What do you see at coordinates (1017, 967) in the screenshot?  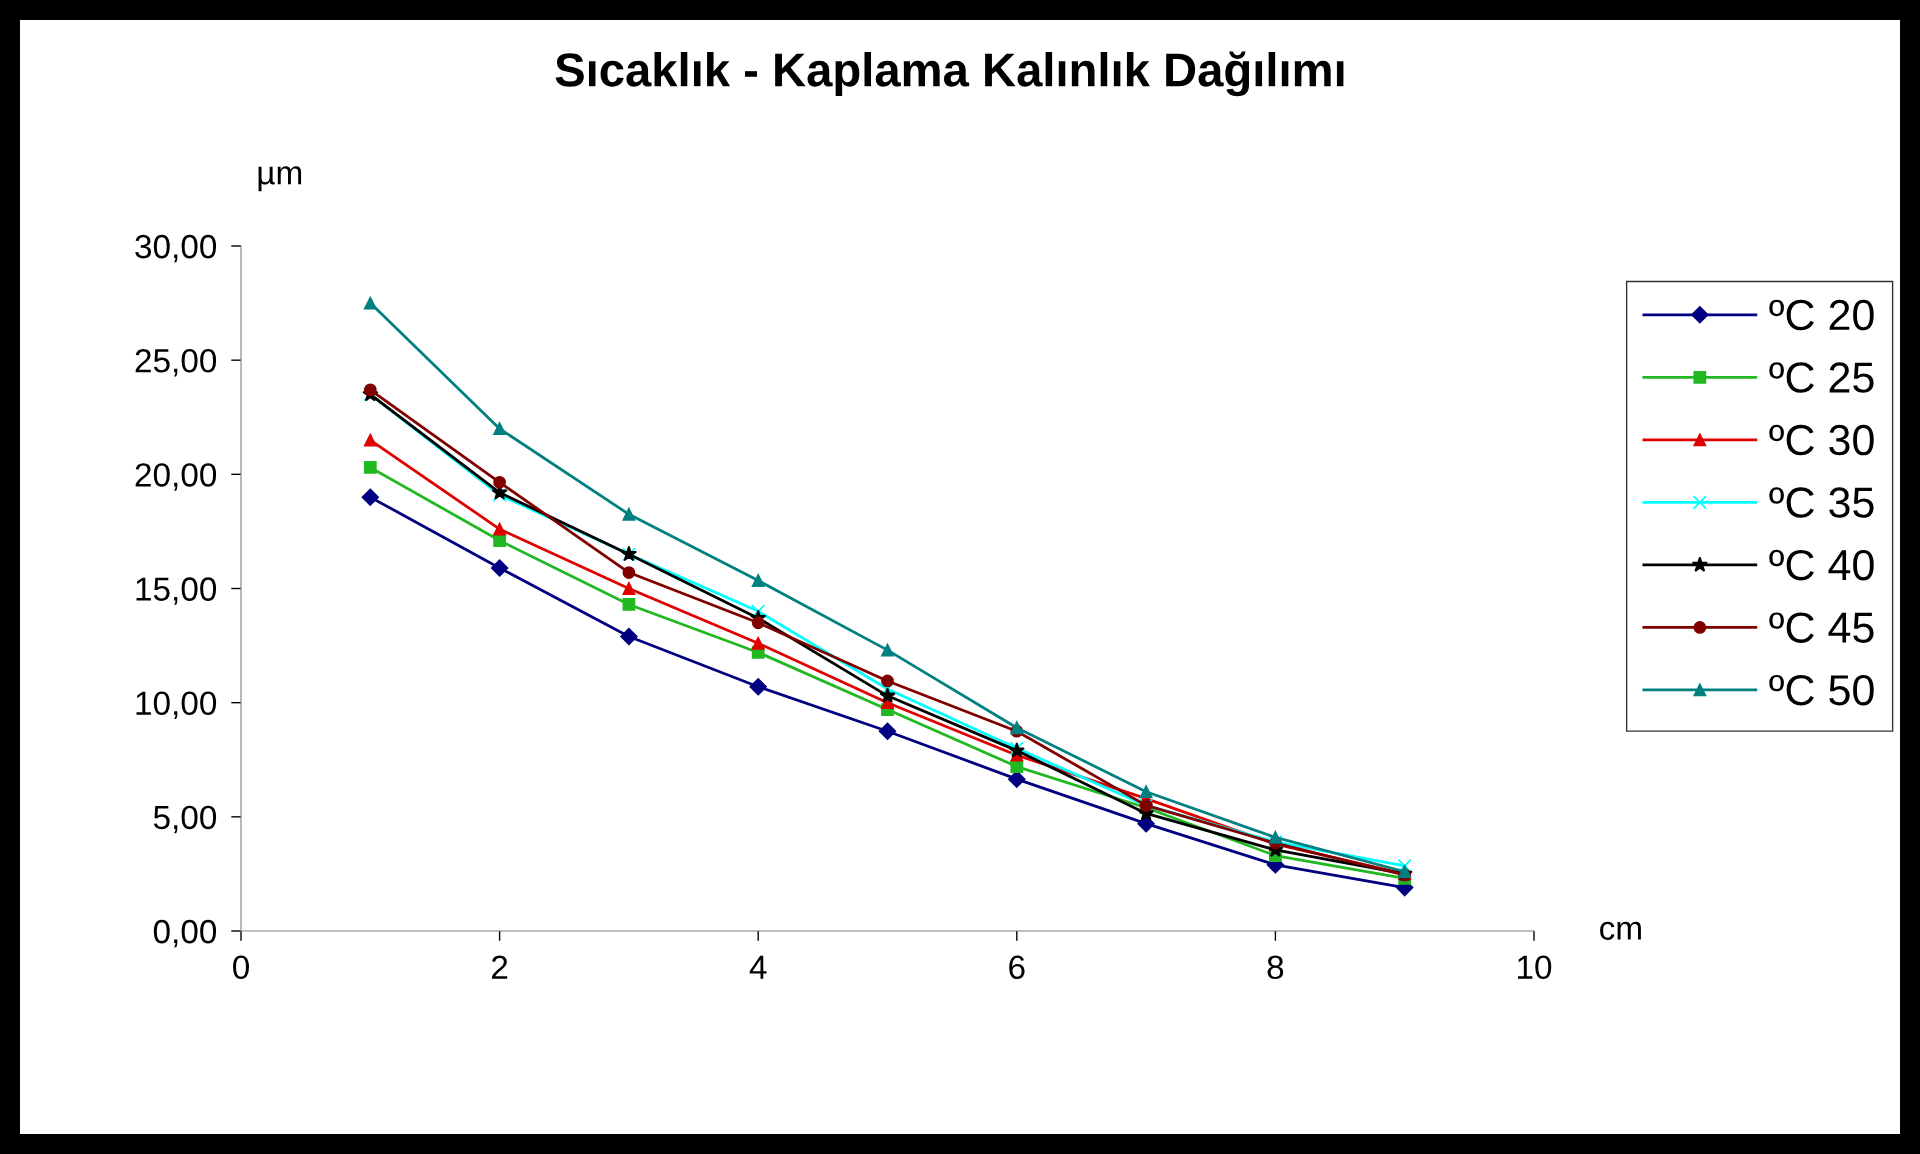 I see `x-tick-label: 6` at bounding box center [1017, 967].